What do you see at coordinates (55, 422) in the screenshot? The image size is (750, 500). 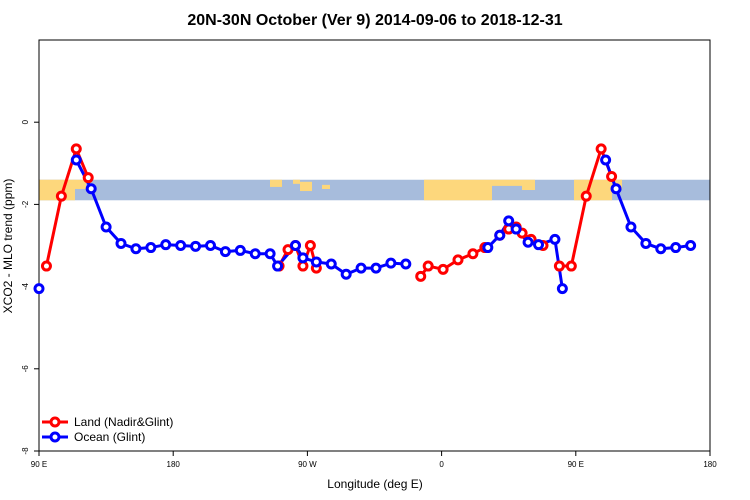 I see `legend-land-marker` at bounding box center [55, 422].